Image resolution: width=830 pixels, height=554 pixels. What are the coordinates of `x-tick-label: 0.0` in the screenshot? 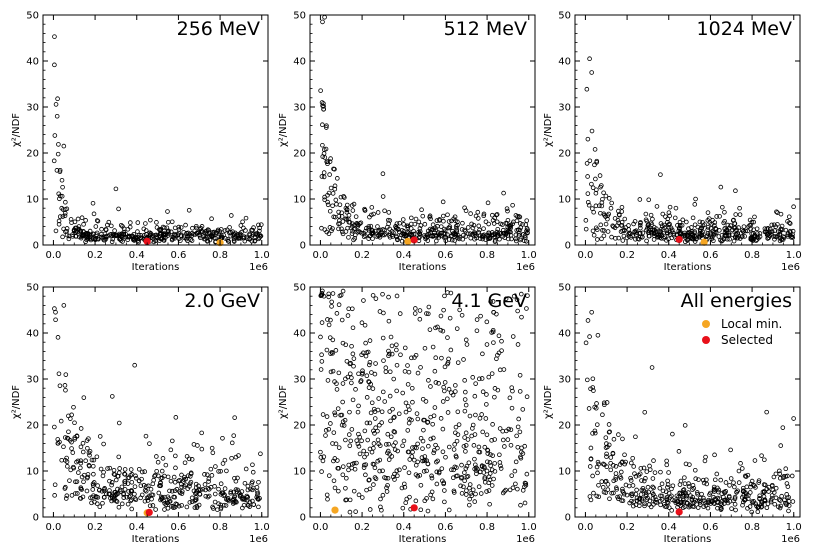 It's located at (585, 255).